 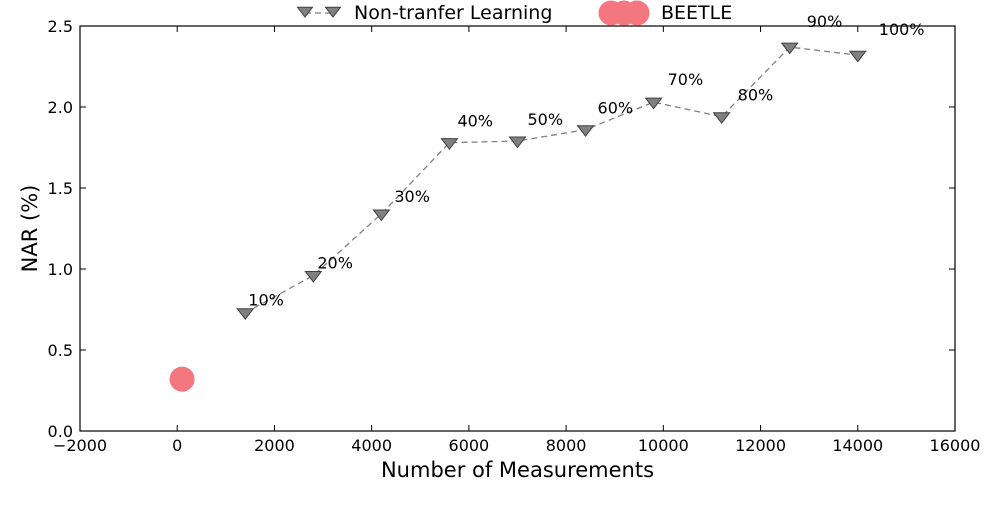 I want to click on x-tick-label: 16000, so click(x=955, y=445).